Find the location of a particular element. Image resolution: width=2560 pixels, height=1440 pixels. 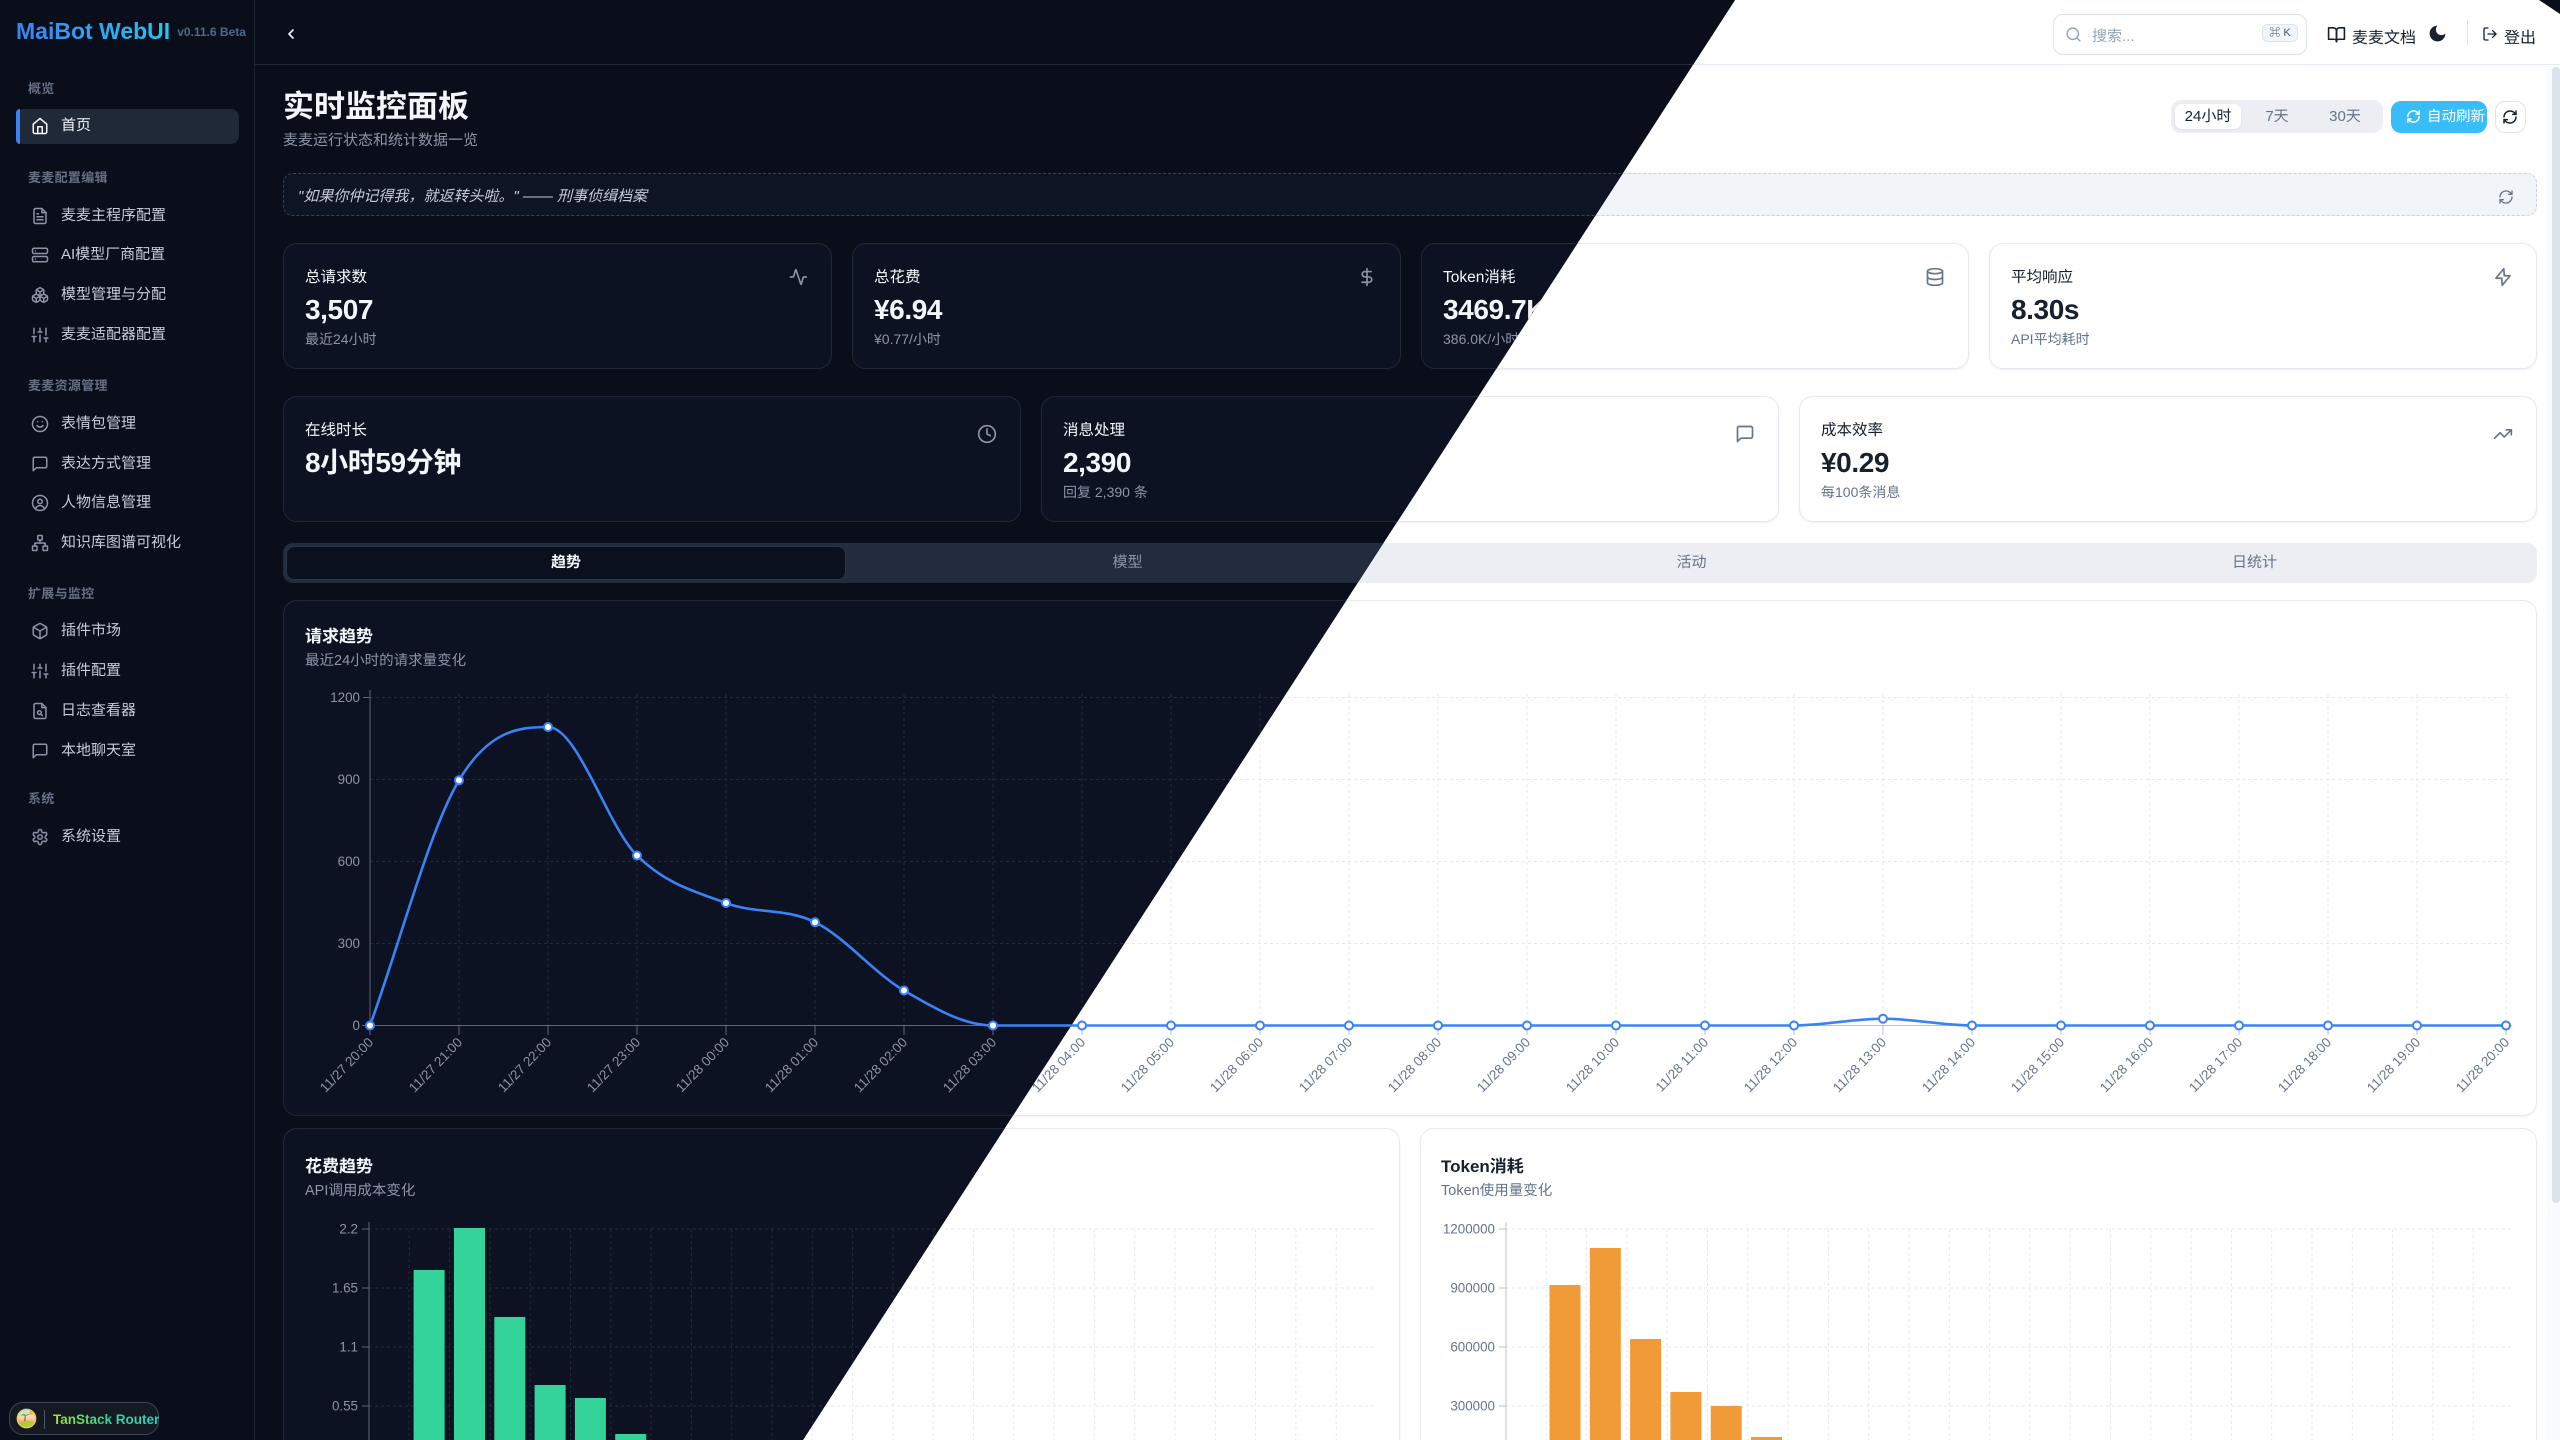

svg-text: 11/28 18:00 is located at coordinates (2304, 1065).